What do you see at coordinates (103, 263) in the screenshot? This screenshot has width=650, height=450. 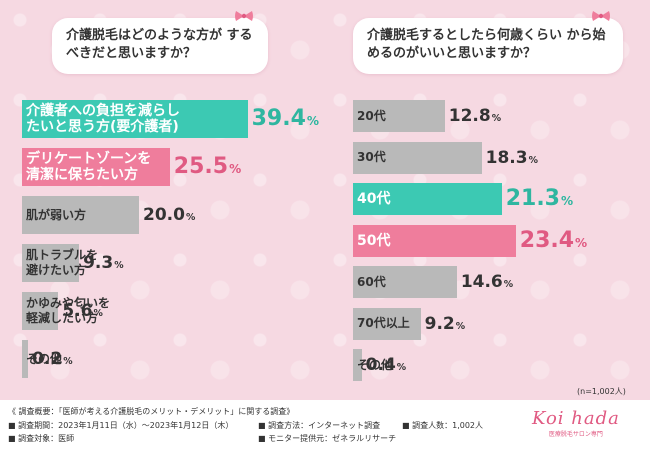 I see `value-label: 9.3%` at bounding box center [103, 263].